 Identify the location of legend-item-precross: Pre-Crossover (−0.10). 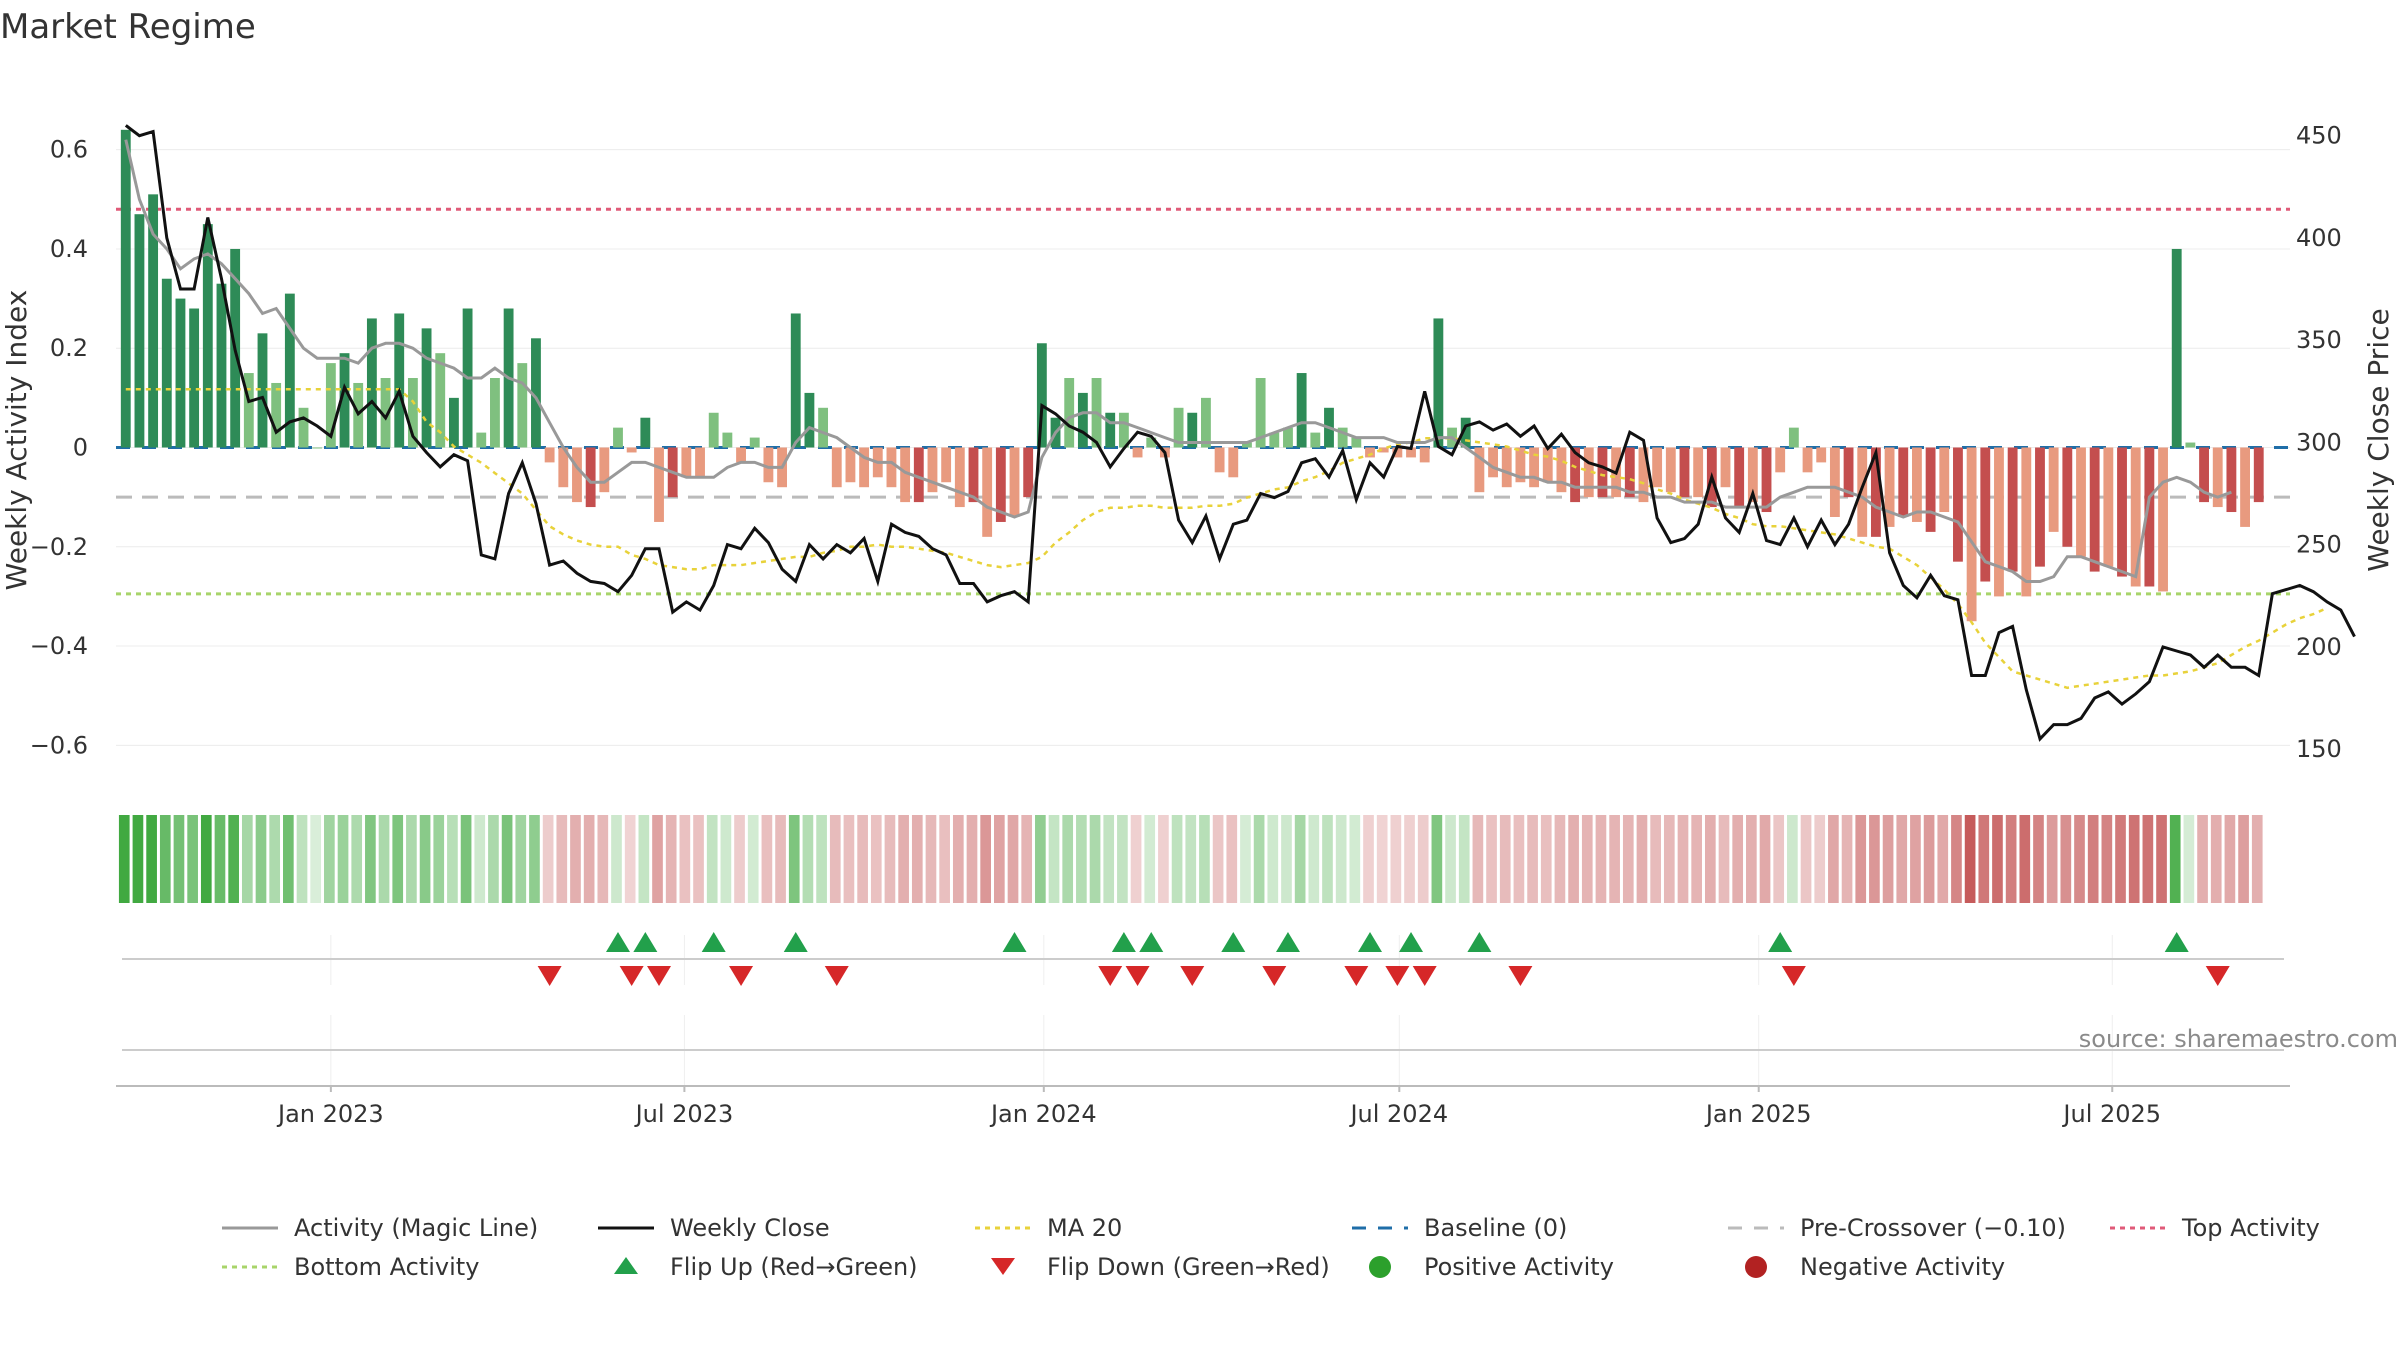
(1897, 1228).